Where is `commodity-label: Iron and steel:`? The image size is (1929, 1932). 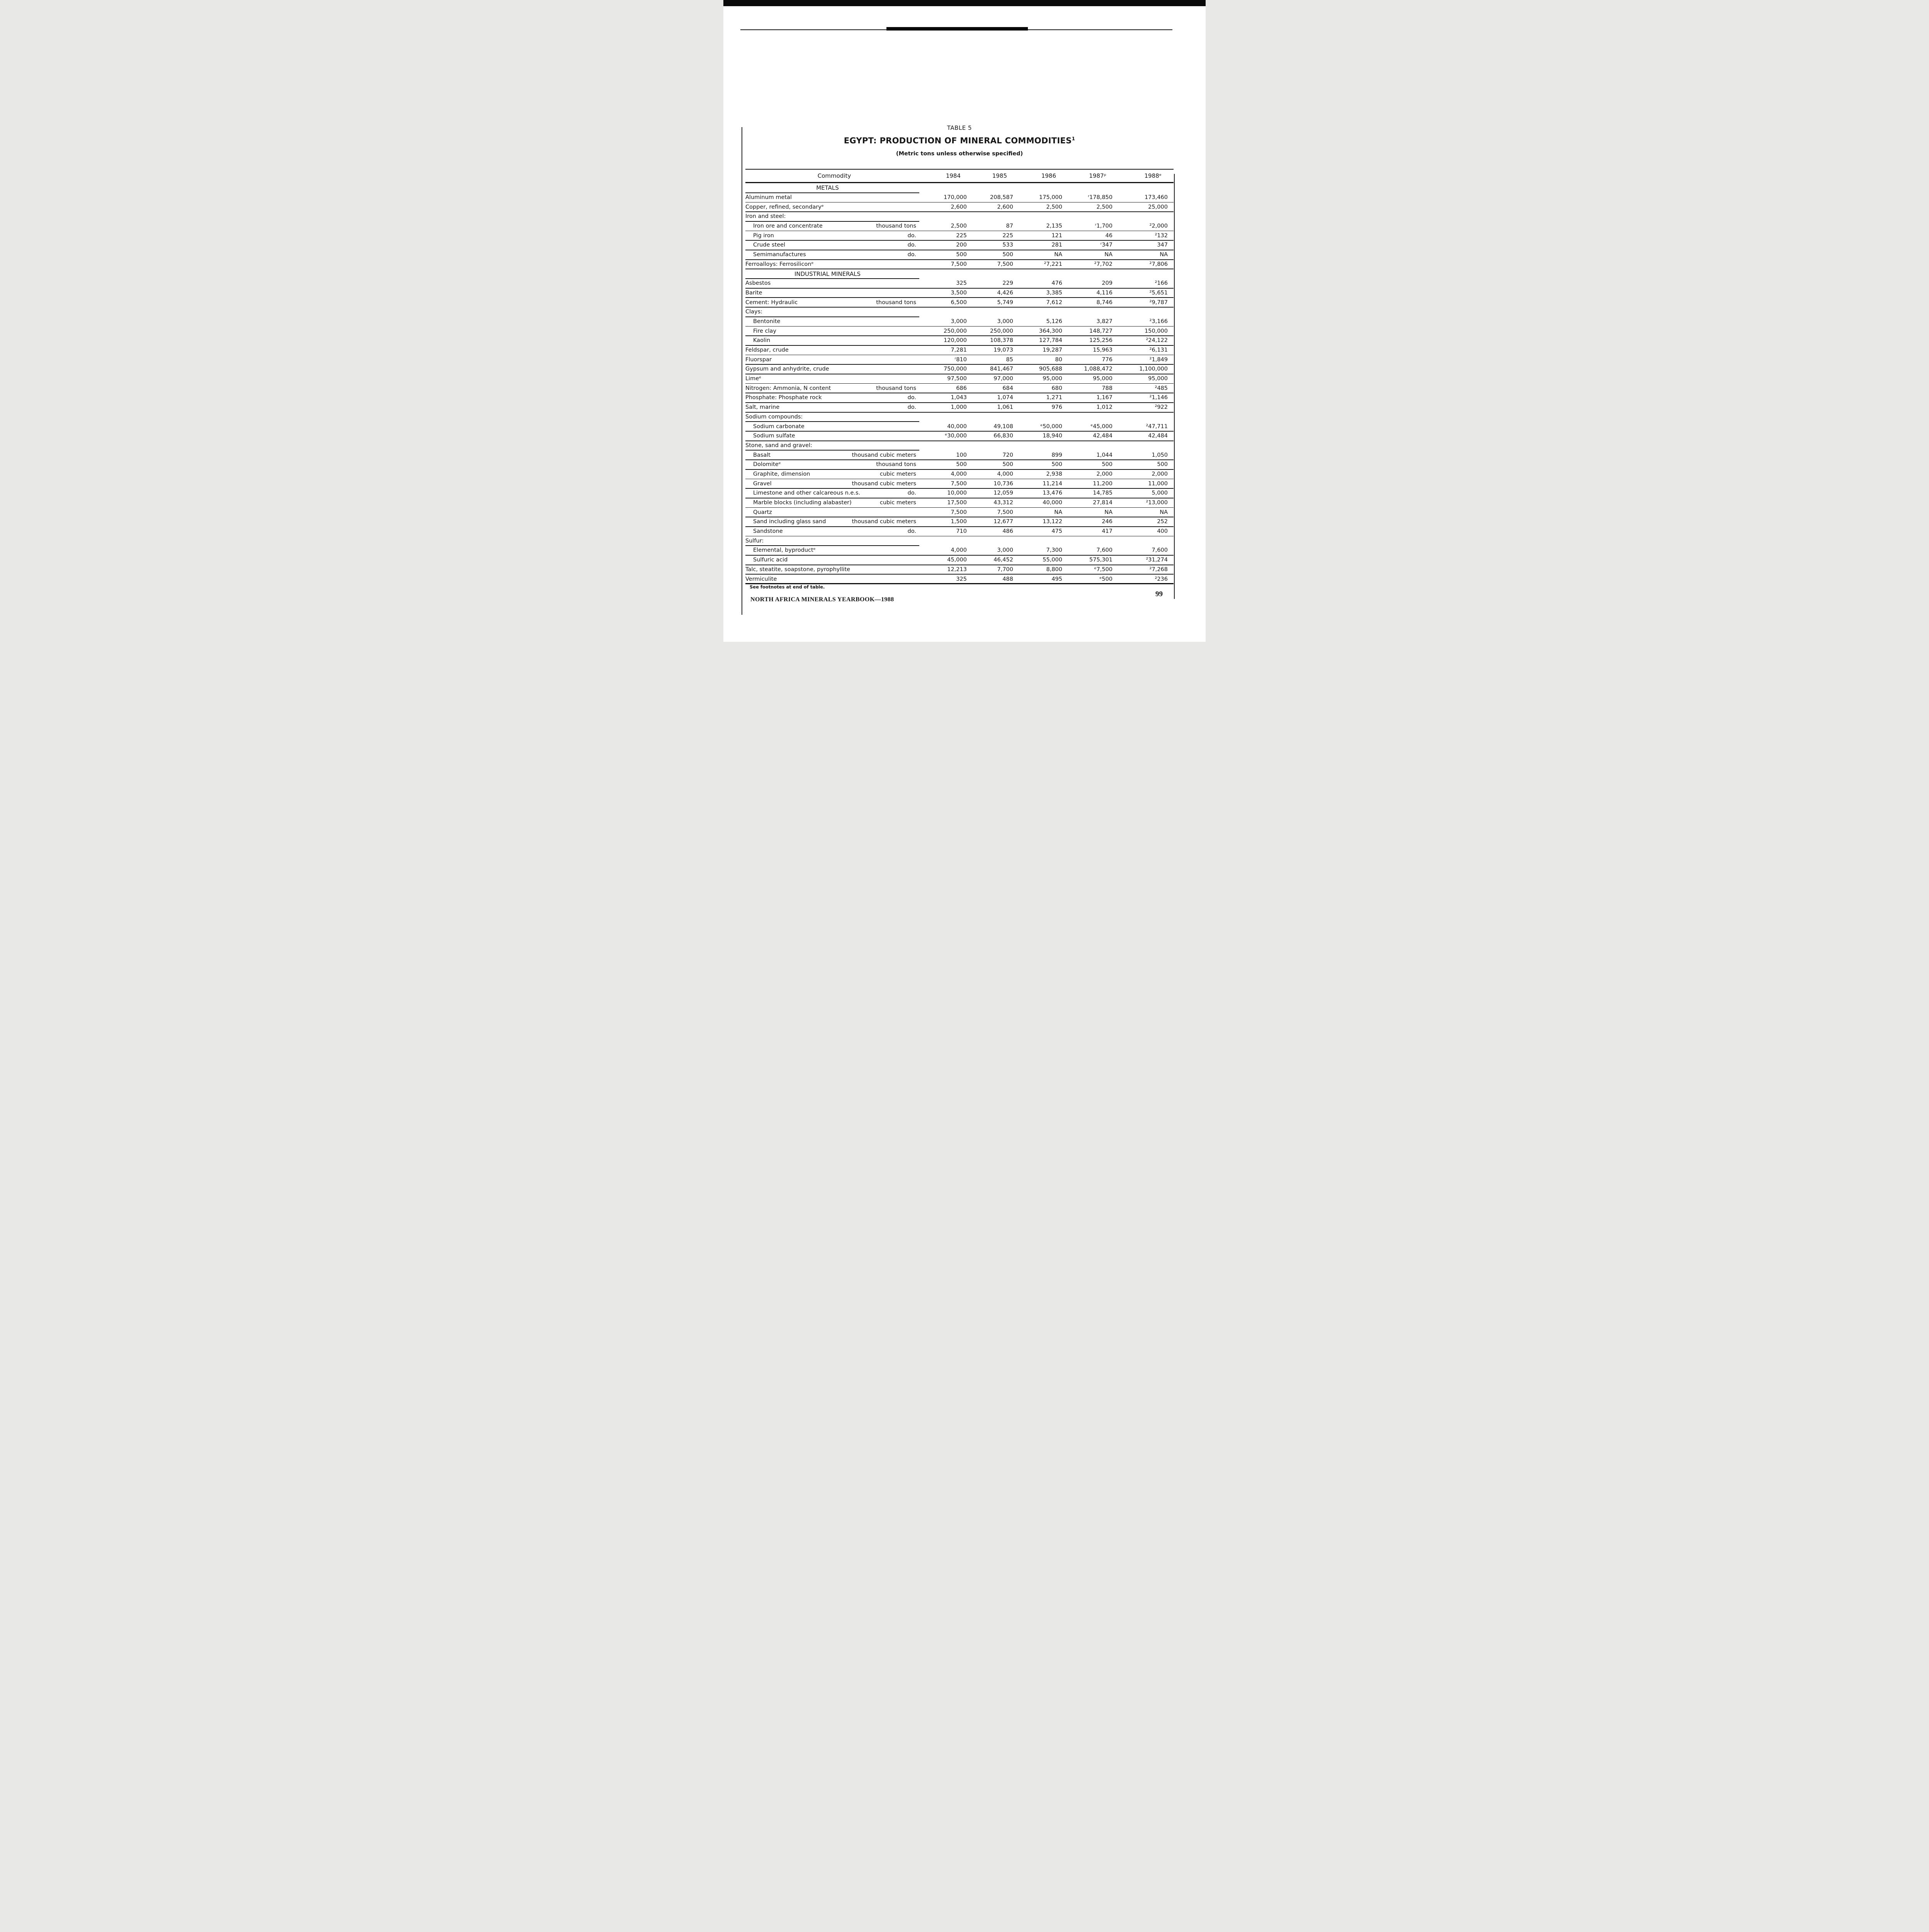 commodity-label: Iron and steel: is located at coordinates (766, 216).